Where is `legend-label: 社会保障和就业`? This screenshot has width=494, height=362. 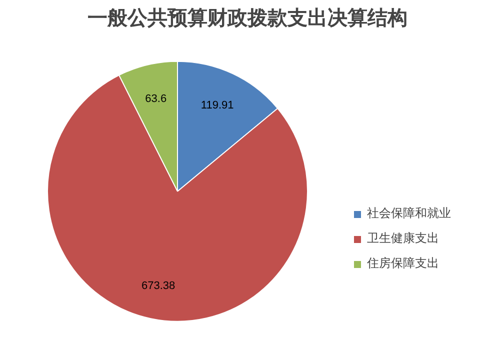
legend-label: 社会保障和就业 is located at coordinates (409, 213).